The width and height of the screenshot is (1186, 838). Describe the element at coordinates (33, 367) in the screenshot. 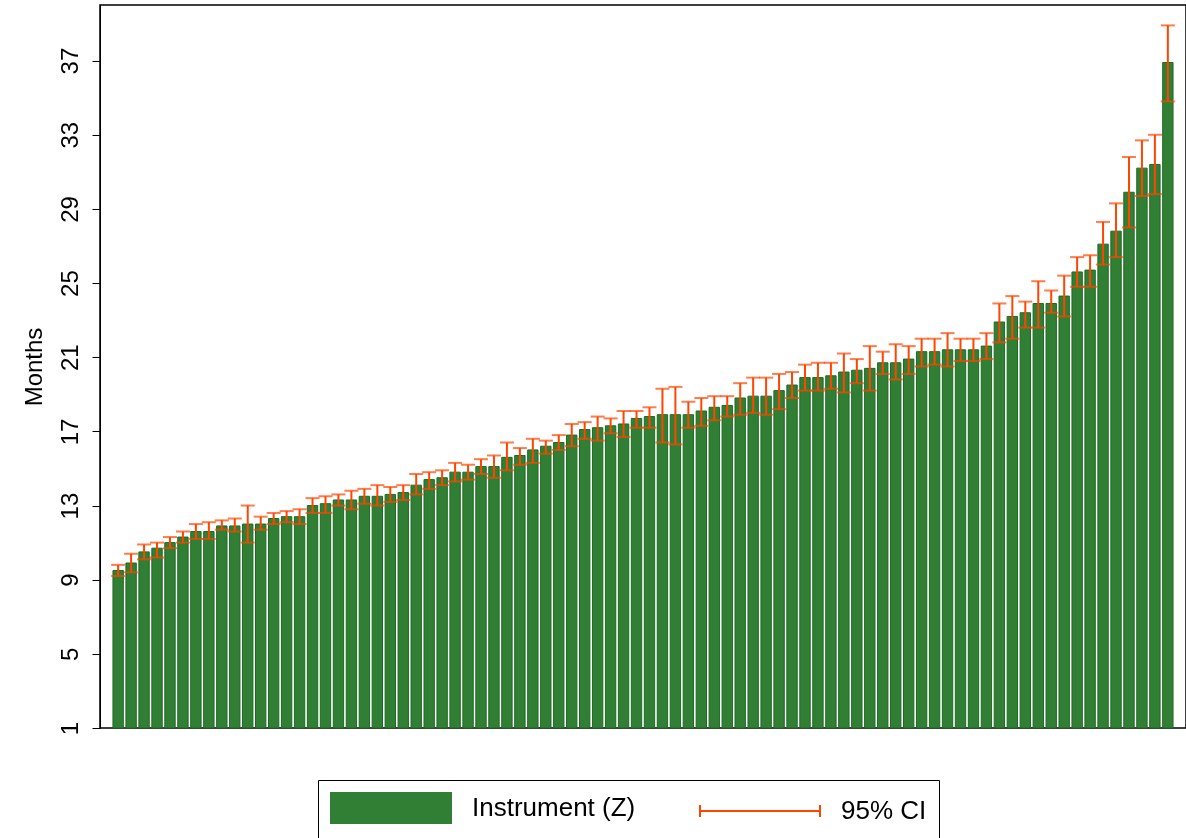

I see `y-axis-title: Months` at that location.